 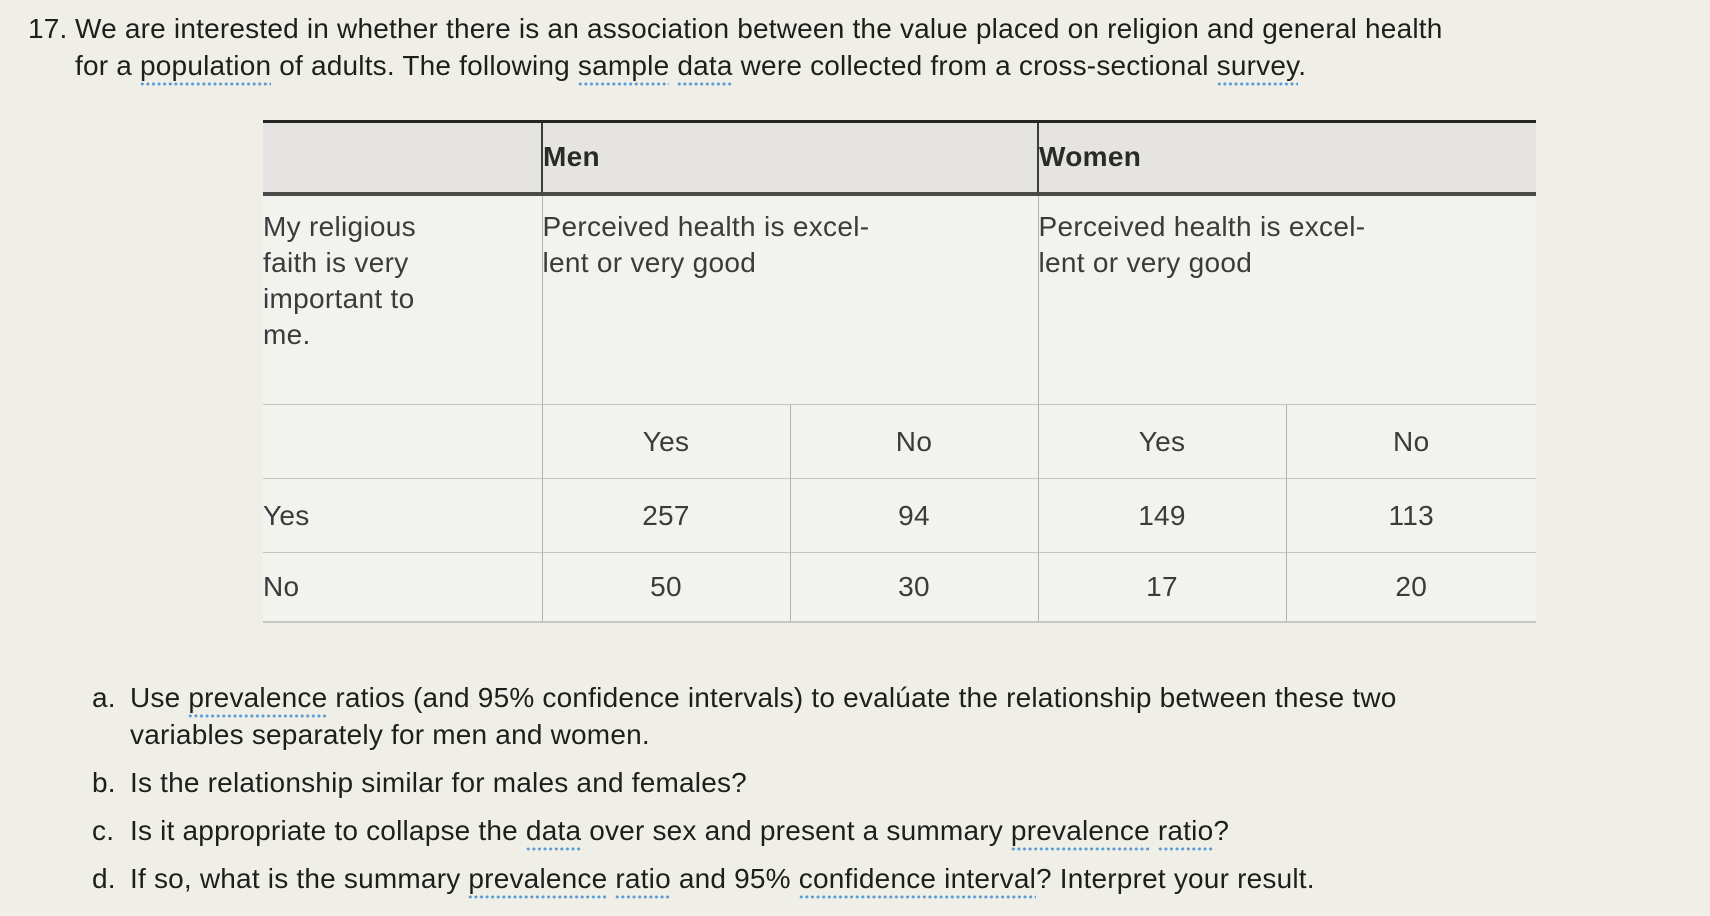 I want to click on text-run: and 95%, so click(x=734, y=878).